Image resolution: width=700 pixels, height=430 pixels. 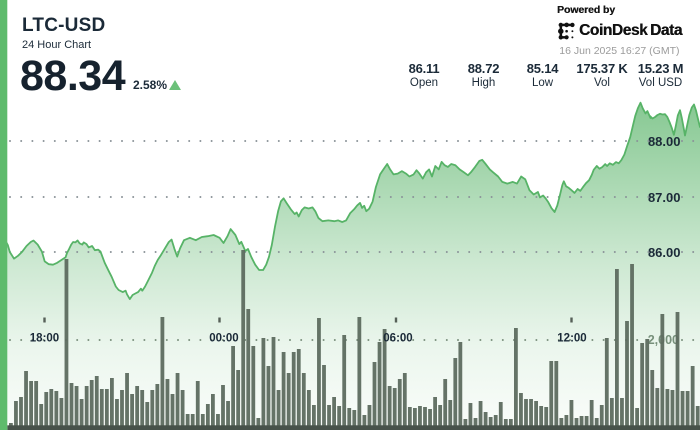 What do you see at coordinates (223, 339) in the screenshot?
I see `svg-text: 00:00` at bounding box center [223, 339].